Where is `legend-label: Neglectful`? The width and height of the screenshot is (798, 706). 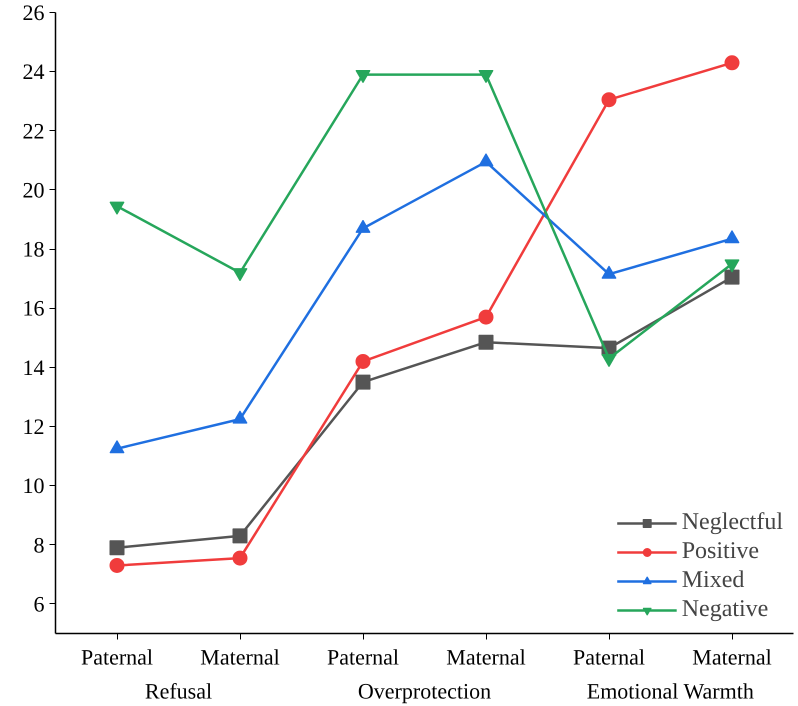
legend-label: Neglectful is located at coordinates (732, 522).